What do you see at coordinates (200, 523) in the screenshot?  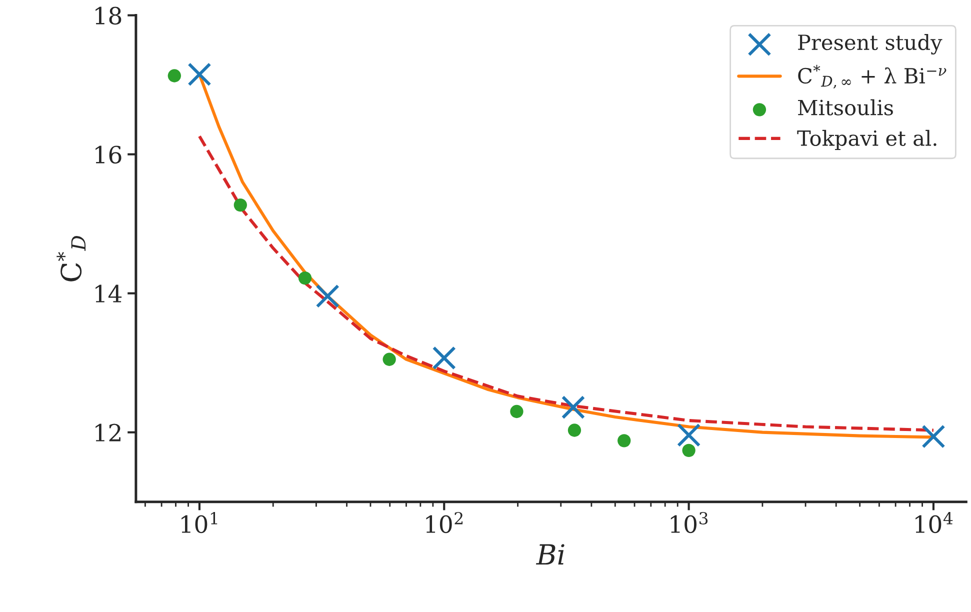 I see `x-tick-label: 10$^{1}$` at bounding box center [200, 523].